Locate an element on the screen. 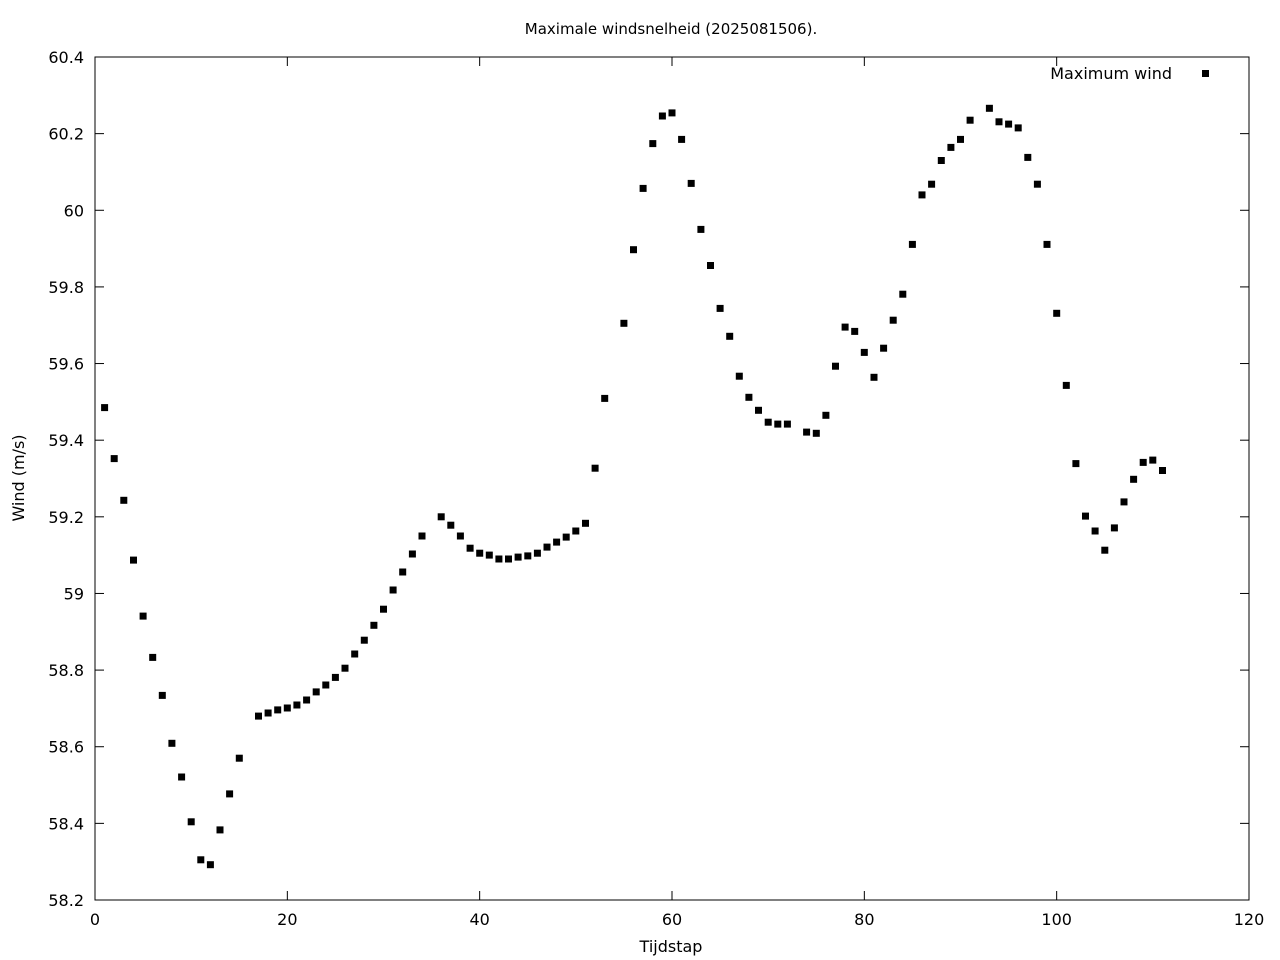 This screenshot has width=1280, height=960. legend: Maximum wind is located at coordinates (1129, 73).